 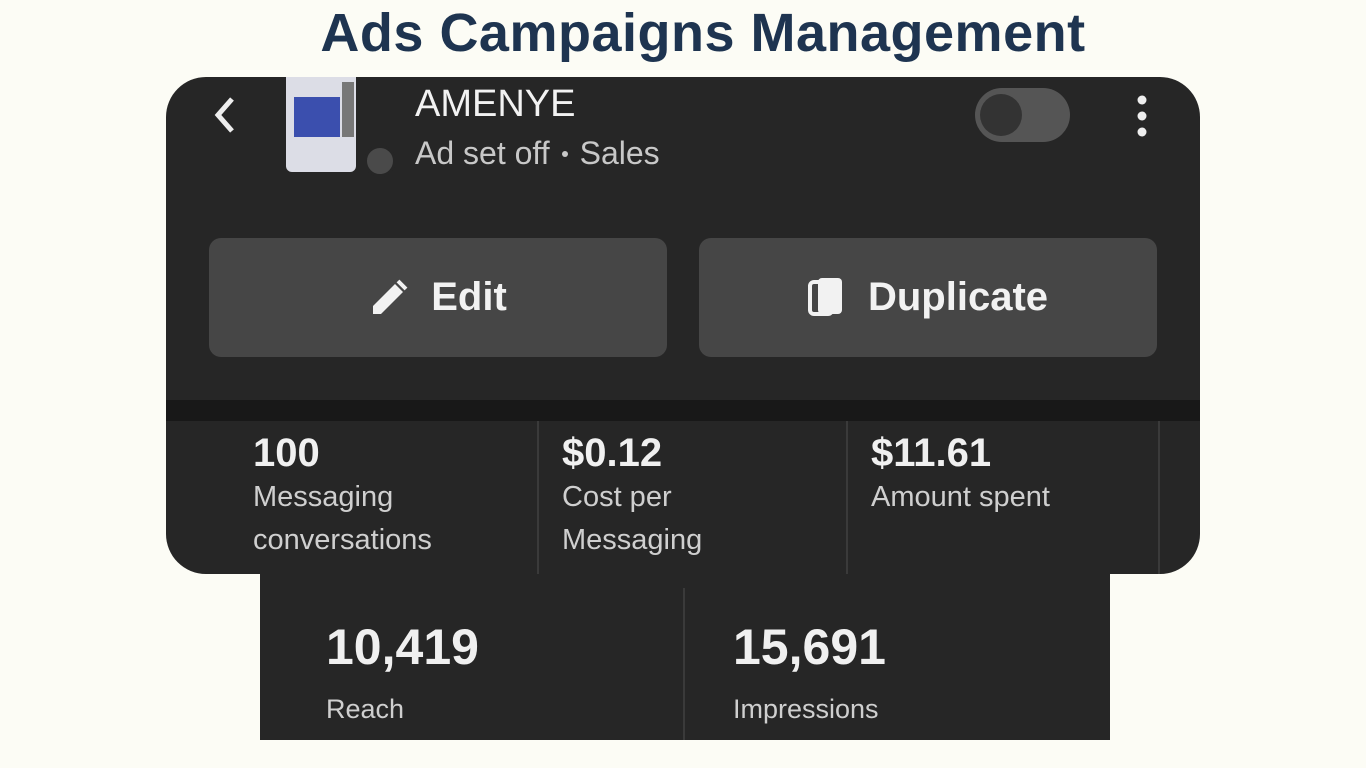 I want to click on duplicate-button: Duplicate, so click(x=928, y=297).